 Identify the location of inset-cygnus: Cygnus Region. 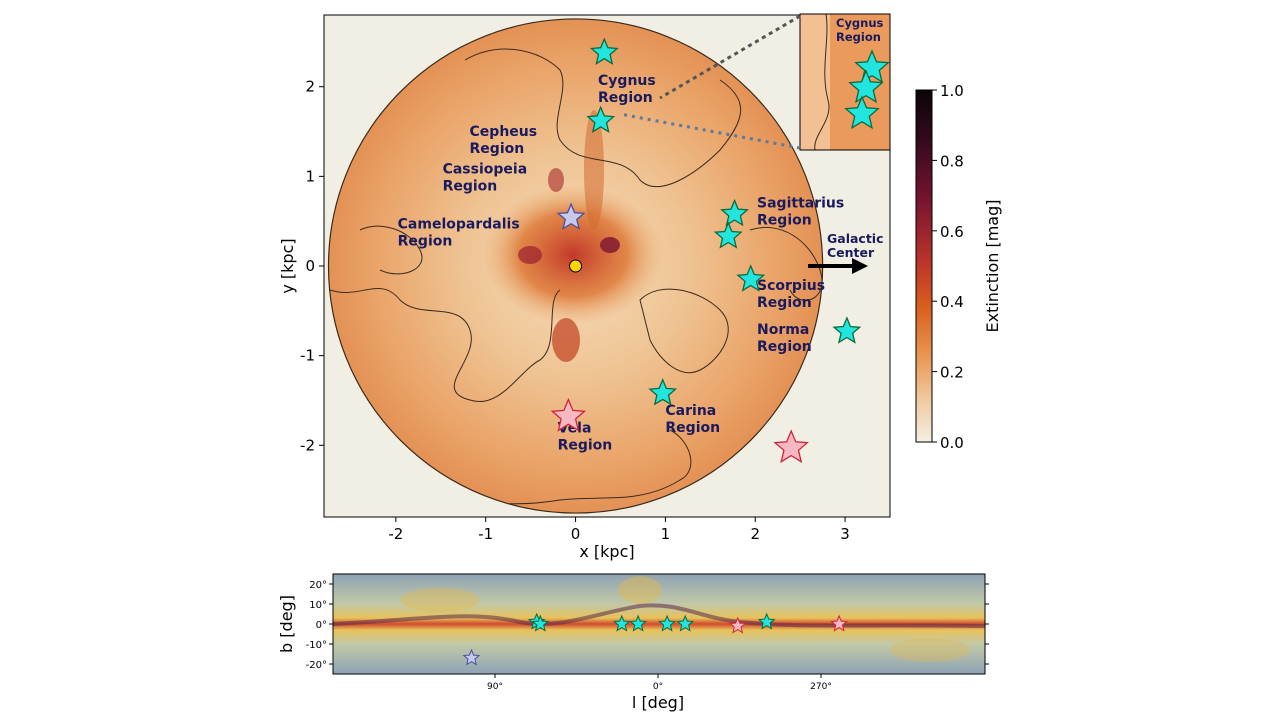
(755, 82).